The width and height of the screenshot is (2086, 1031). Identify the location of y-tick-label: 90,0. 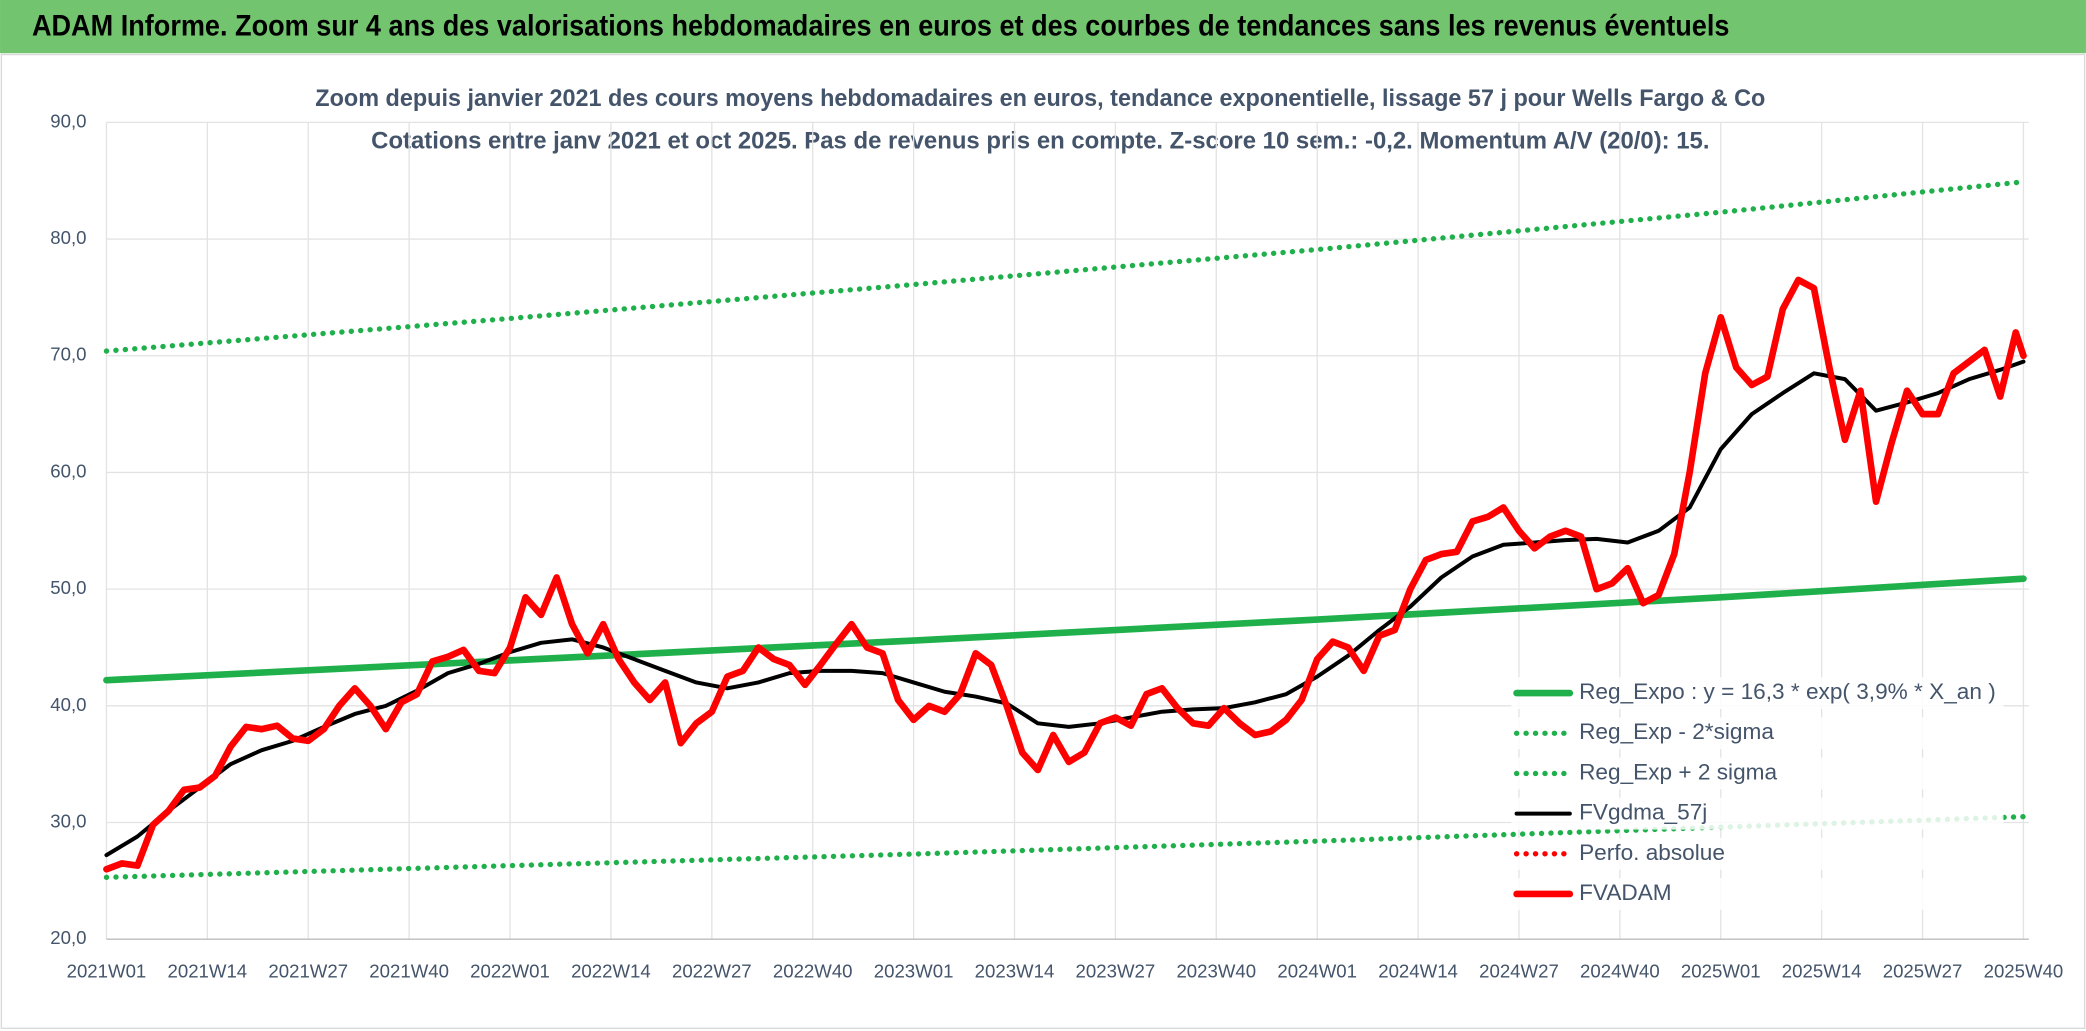
(68, 120).